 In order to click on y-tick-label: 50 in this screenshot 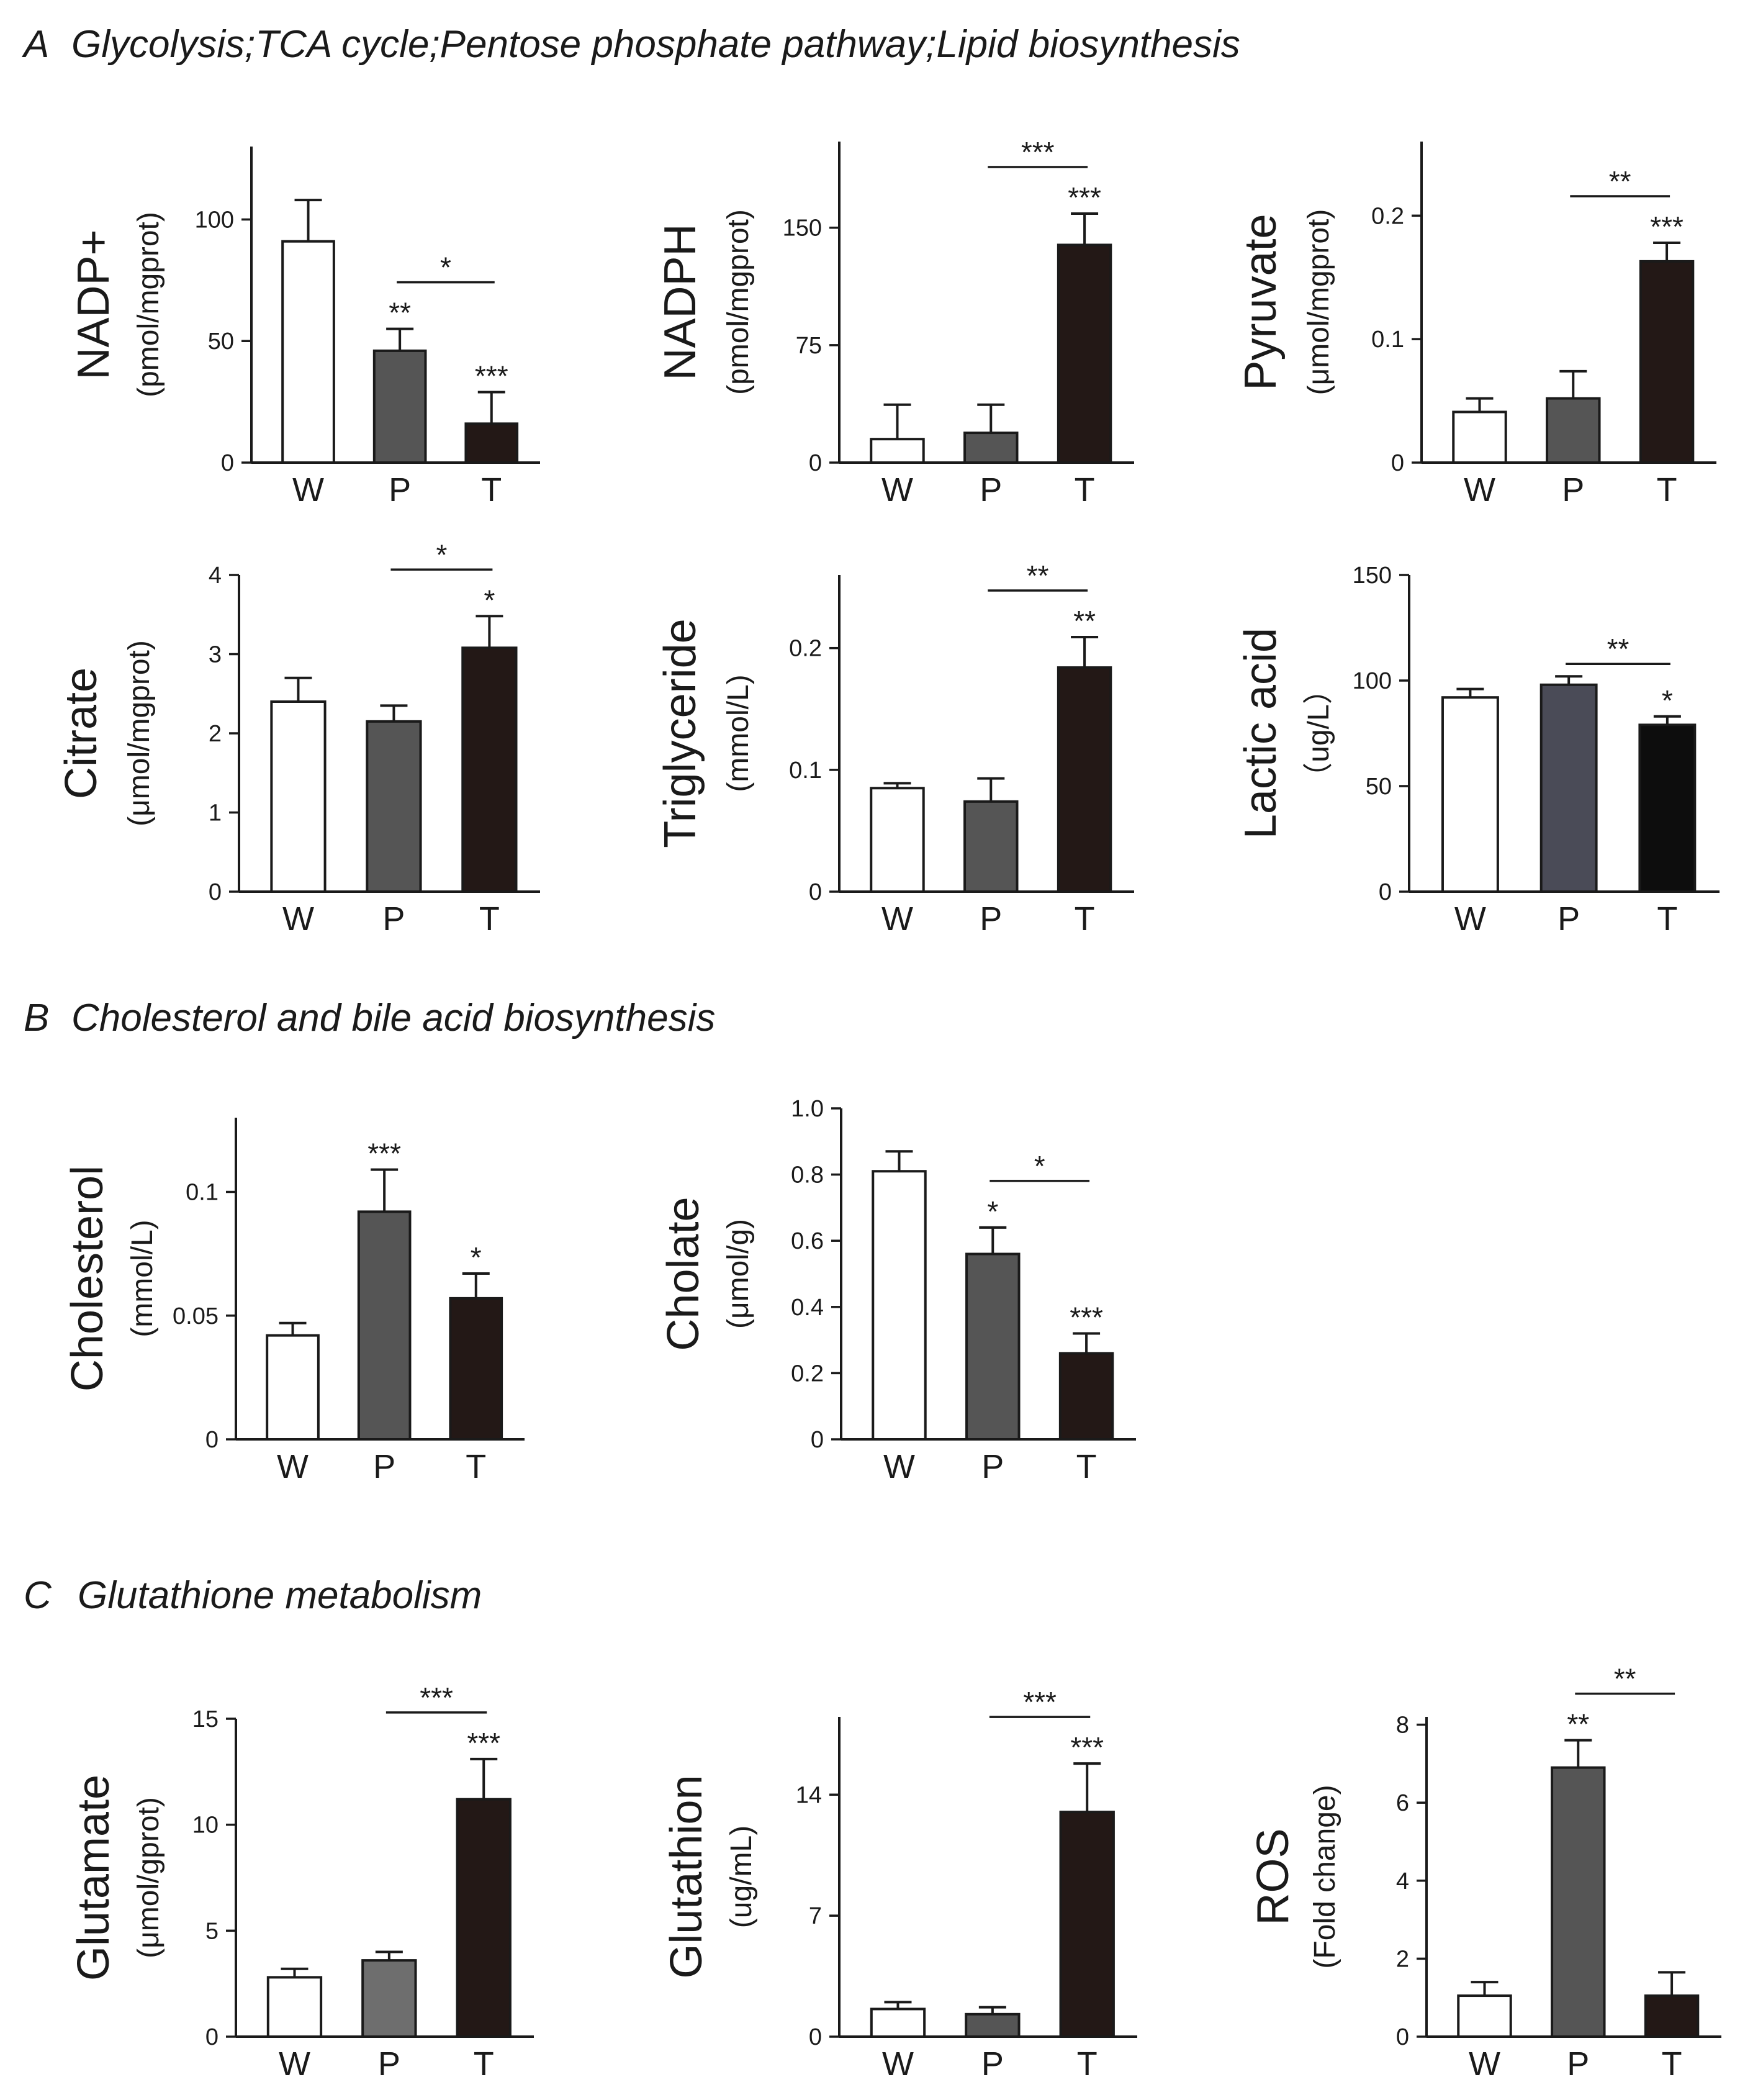, I will do `click(1379, 787)`.